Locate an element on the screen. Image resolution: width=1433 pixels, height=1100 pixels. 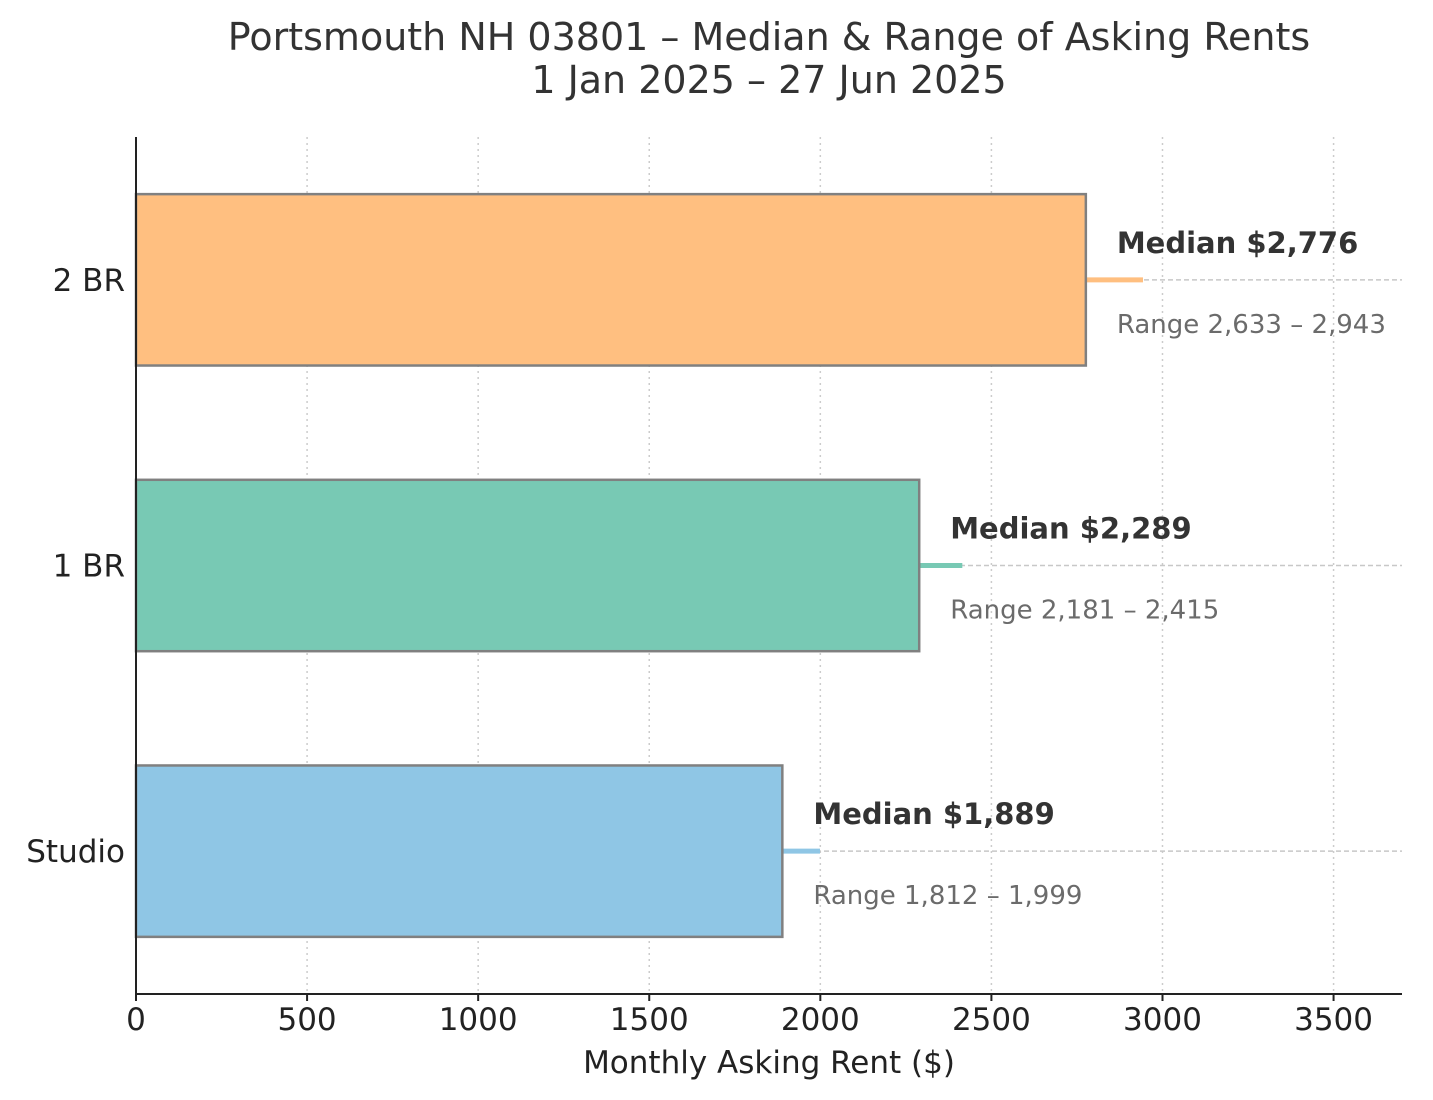
range-label: Range 1,812 – 1,999 is located at coordinates (947, 896).